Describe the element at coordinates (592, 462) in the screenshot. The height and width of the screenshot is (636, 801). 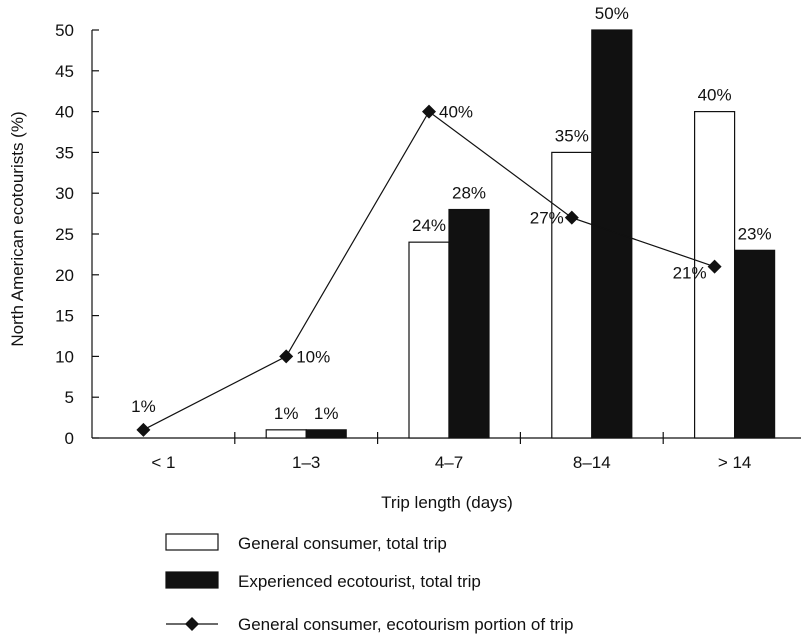
I see `x-tick-label: 8–14` at that location.